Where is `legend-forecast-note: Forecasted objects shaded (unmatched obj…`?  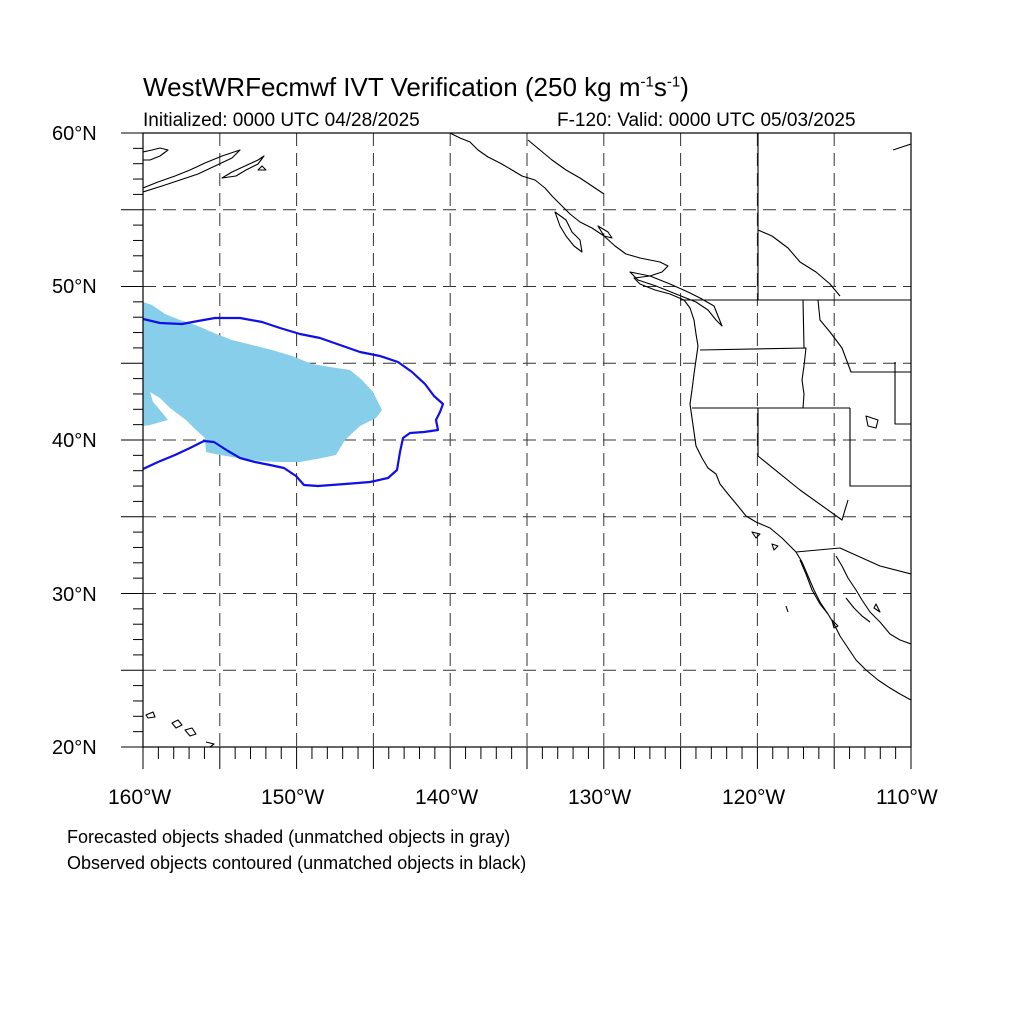 legend-forecast-note: Forecasted objects shaded (unmatched obj… is located at coordinates (289, 837).